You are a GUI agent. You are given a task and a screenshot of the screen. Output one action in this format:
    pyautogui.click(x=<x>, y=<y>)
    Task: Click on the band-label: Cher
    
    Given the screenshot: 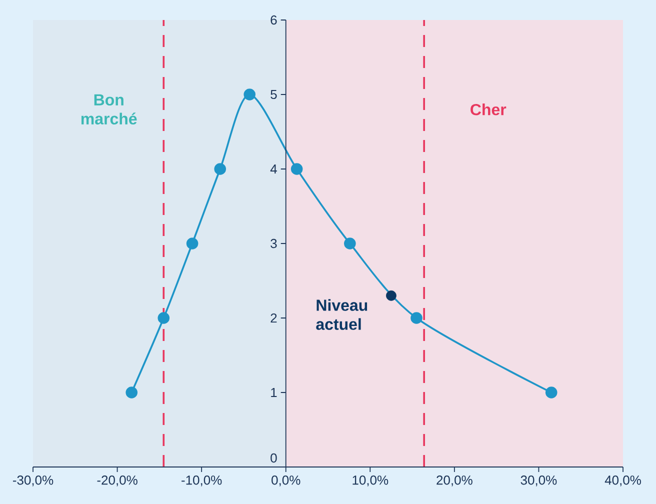 What is the action you would take?
    pyautogui.click(x=488, y=110)
    